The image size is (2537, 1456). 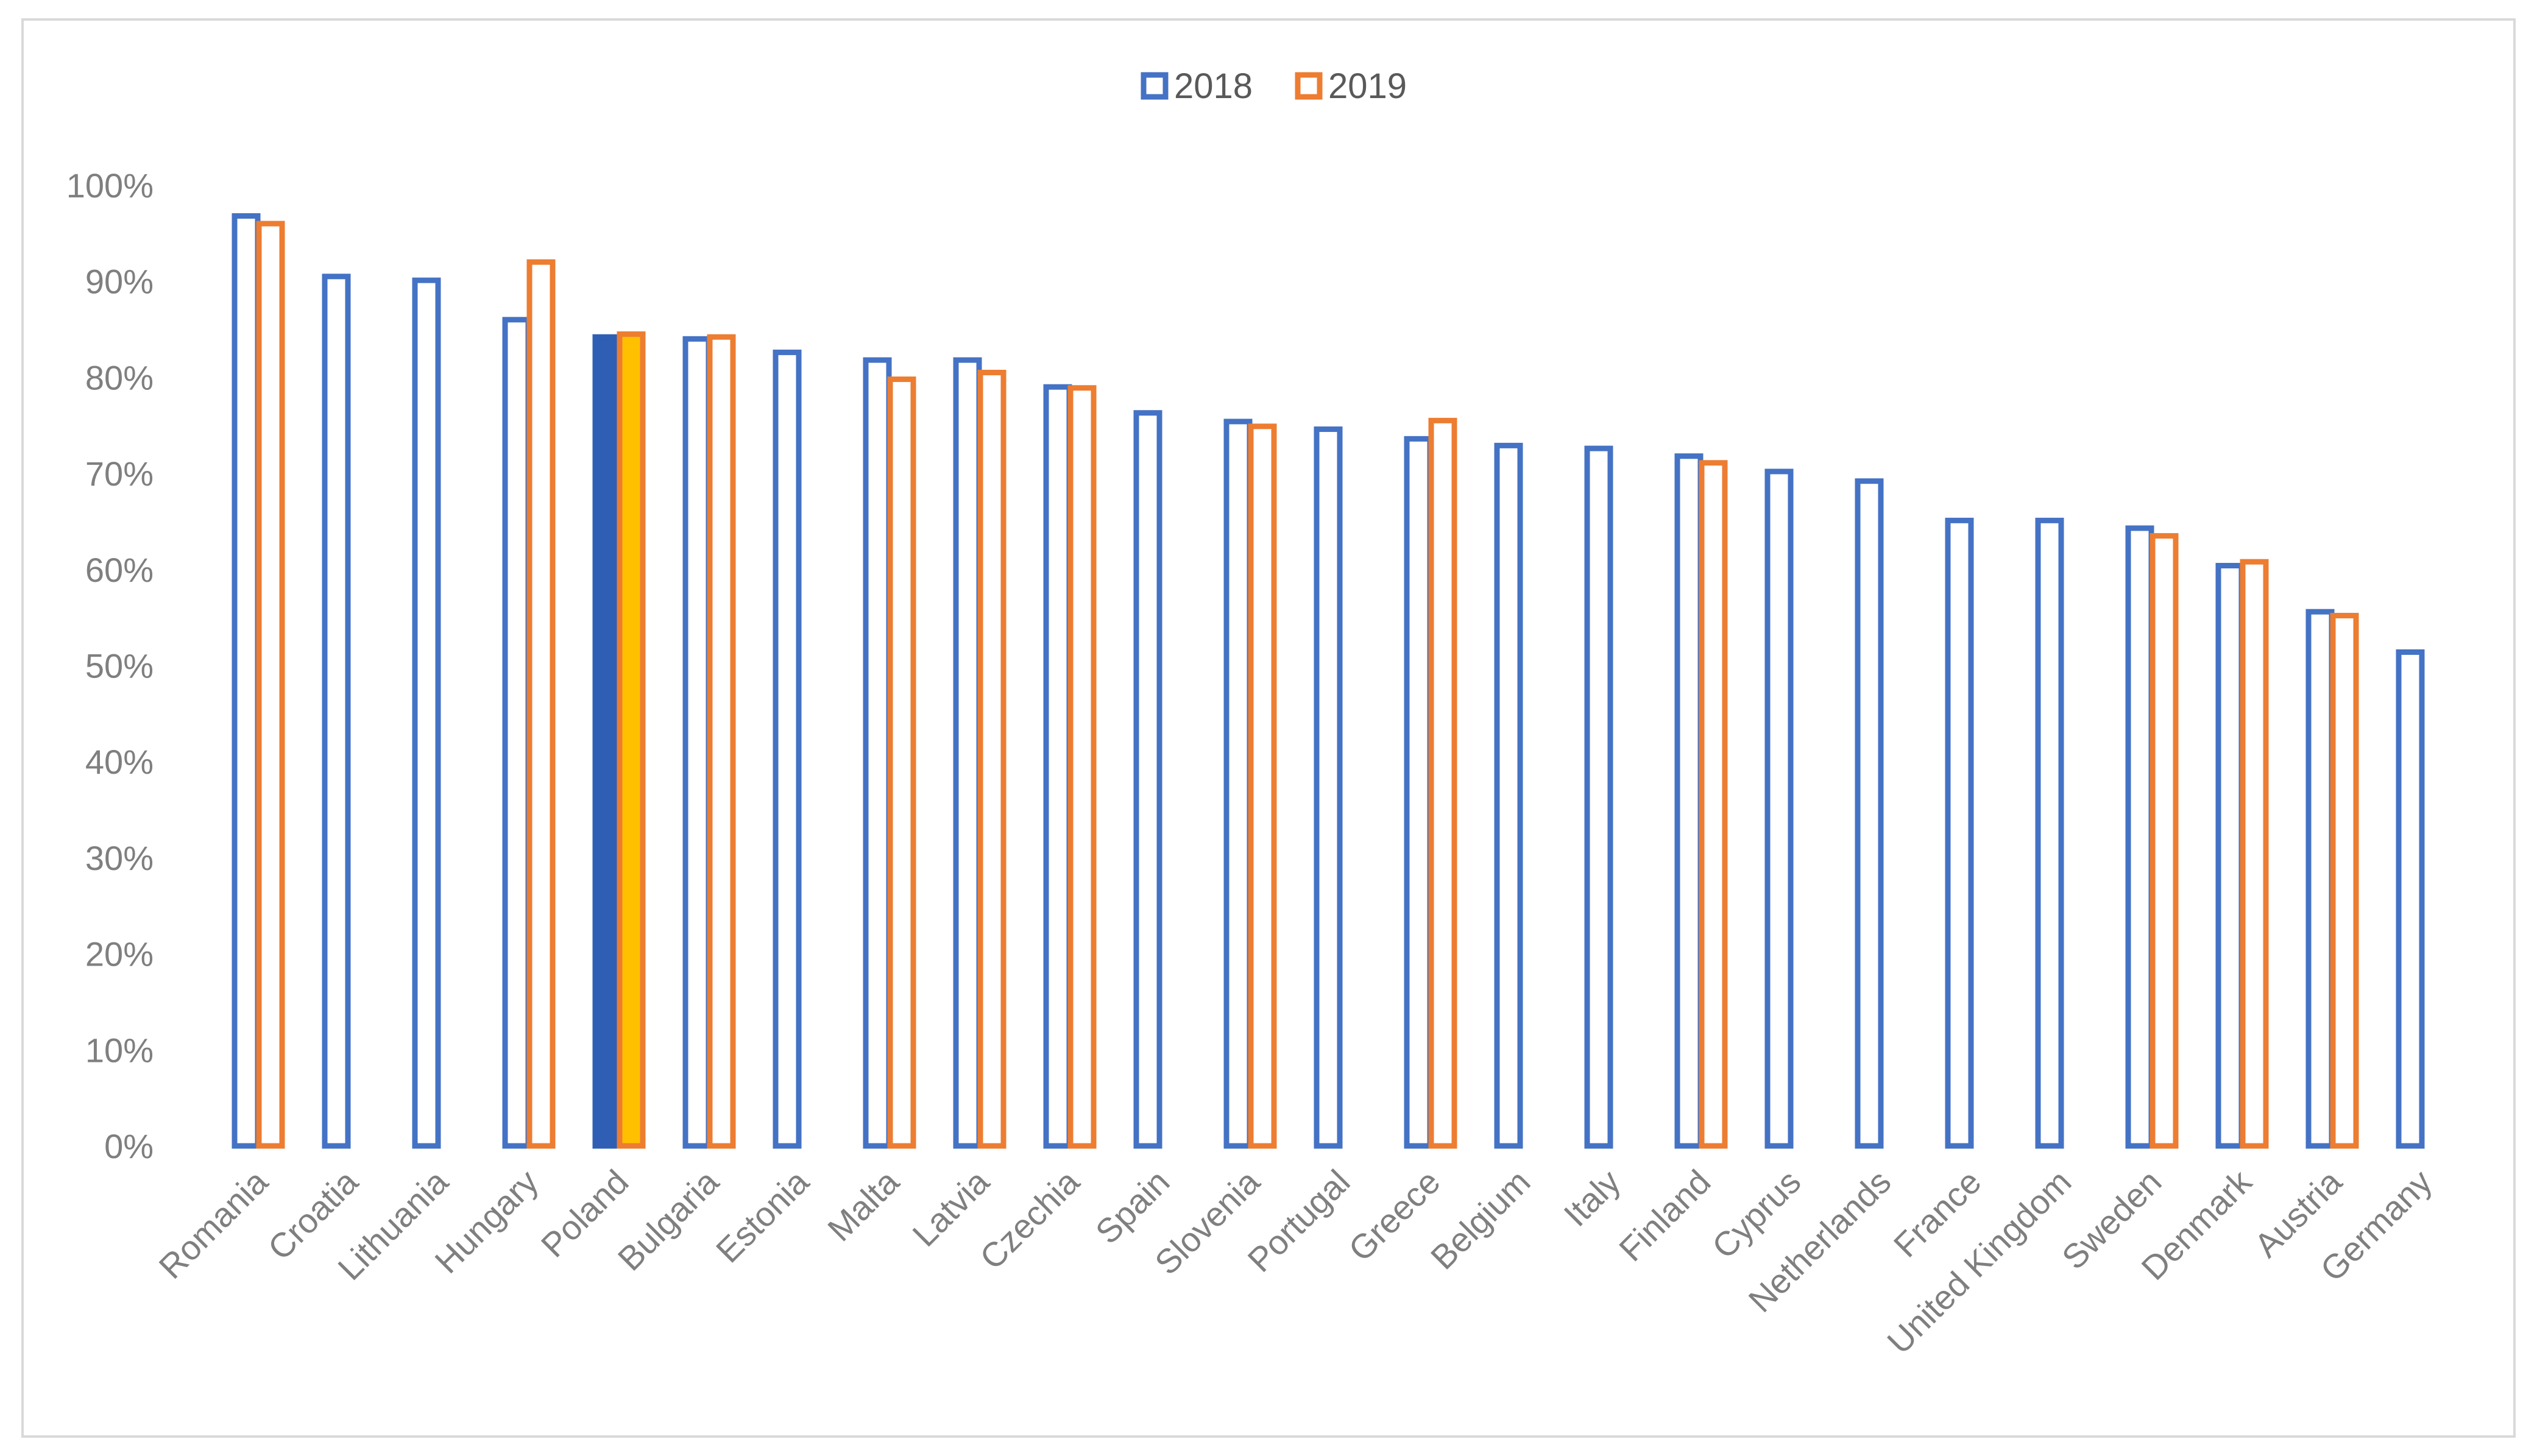 What do you see at coordinates (120, 570) in the screenshot?
I see `y-tick-label: 60%` at bounding box center [120, 570].